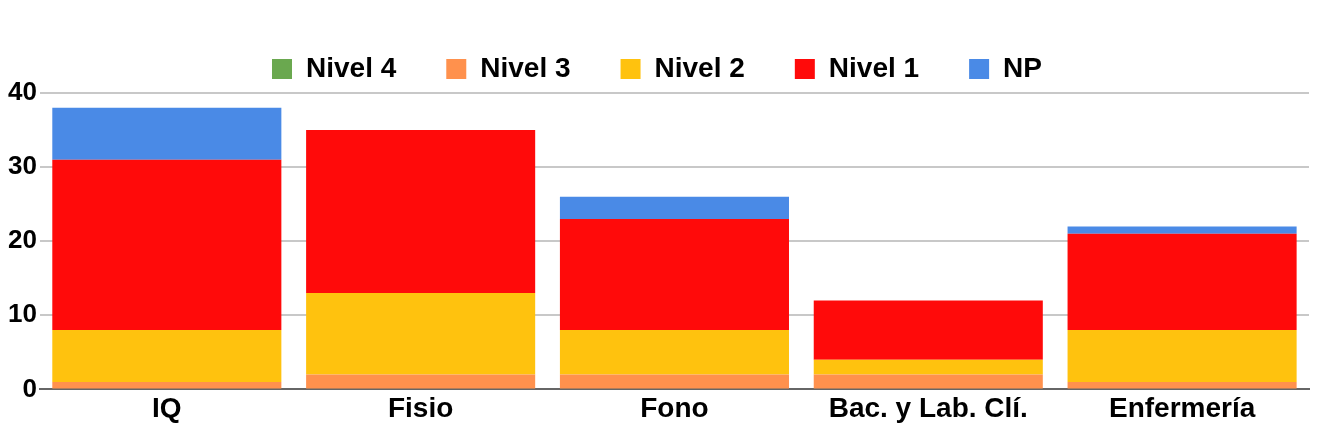 The height and width of the screenshot is (429, 1324). Describe the element at coordinates (351, 67) in the screenshot. I see `legend-label: Nivel 4` at that location.